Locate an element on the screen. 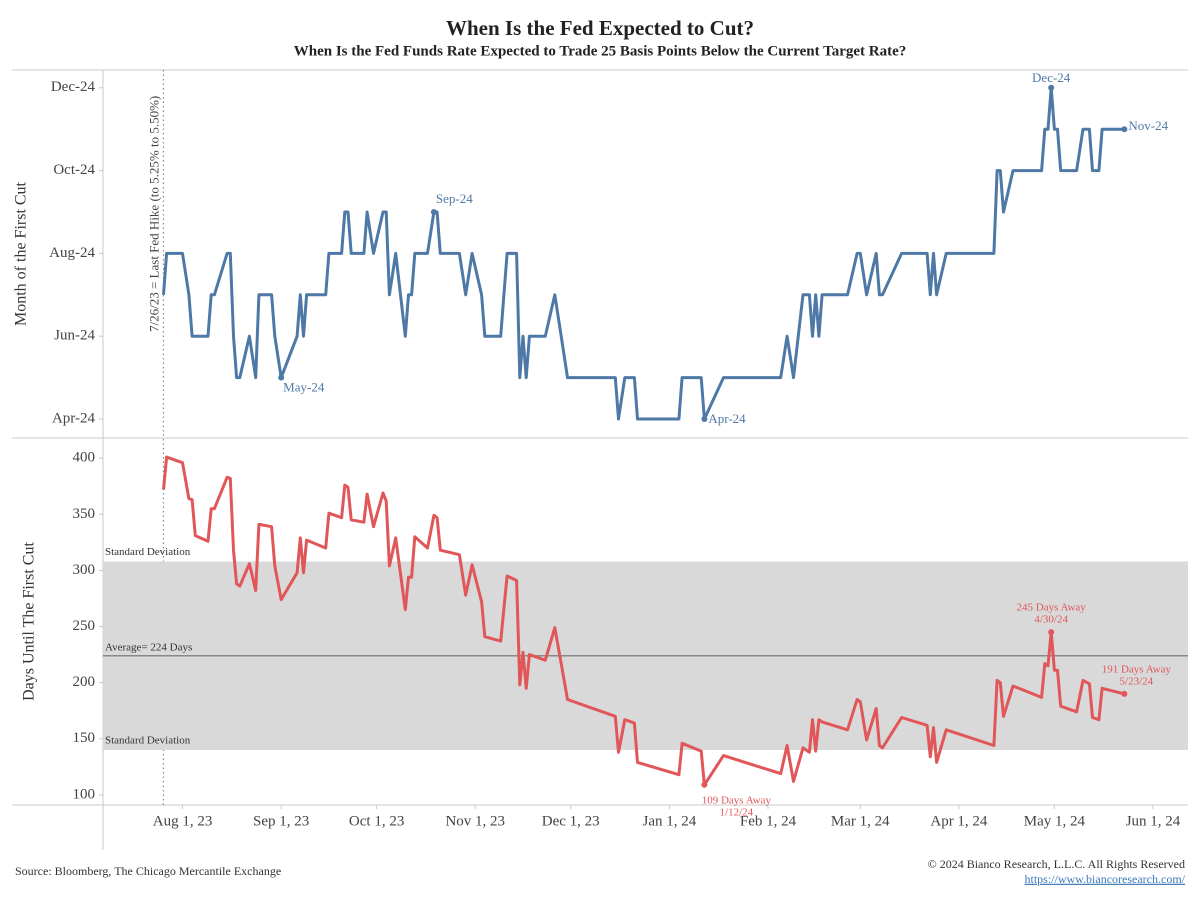 This screenshot has width=1200, height=900. y-tick-label: 150 is located at coordinates (84, 738).